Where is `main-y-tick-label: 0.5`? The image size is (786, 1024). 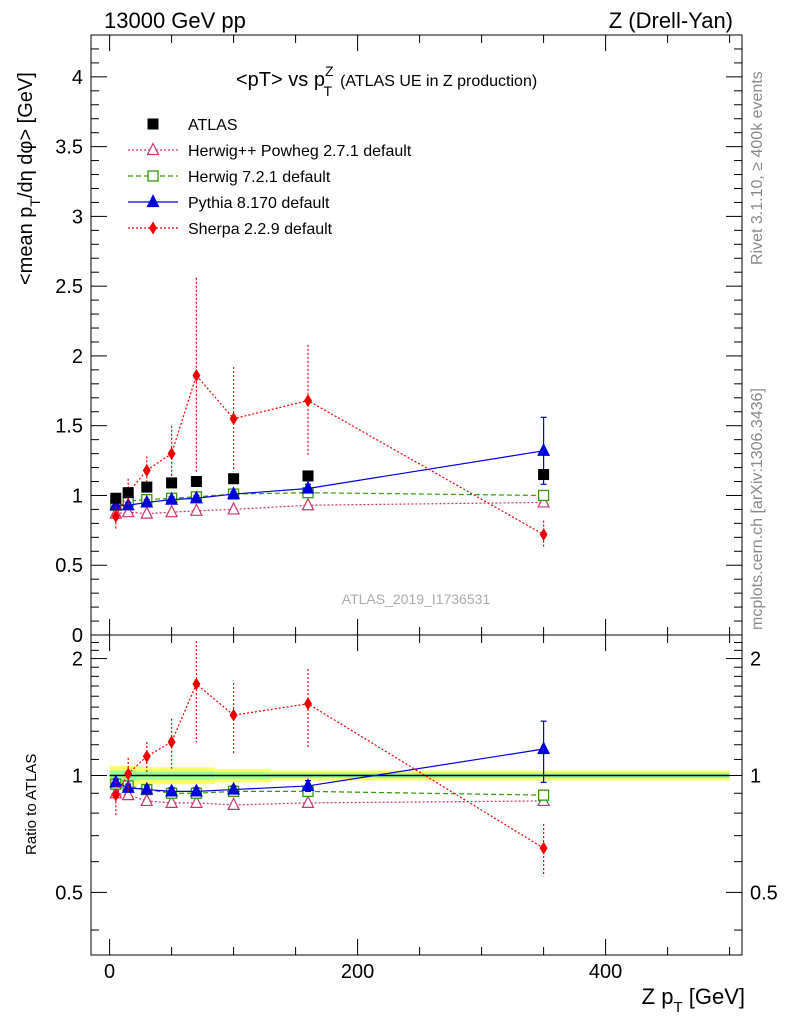 main-y-tick-label: 0.5 is located at coordinates (69, 566).